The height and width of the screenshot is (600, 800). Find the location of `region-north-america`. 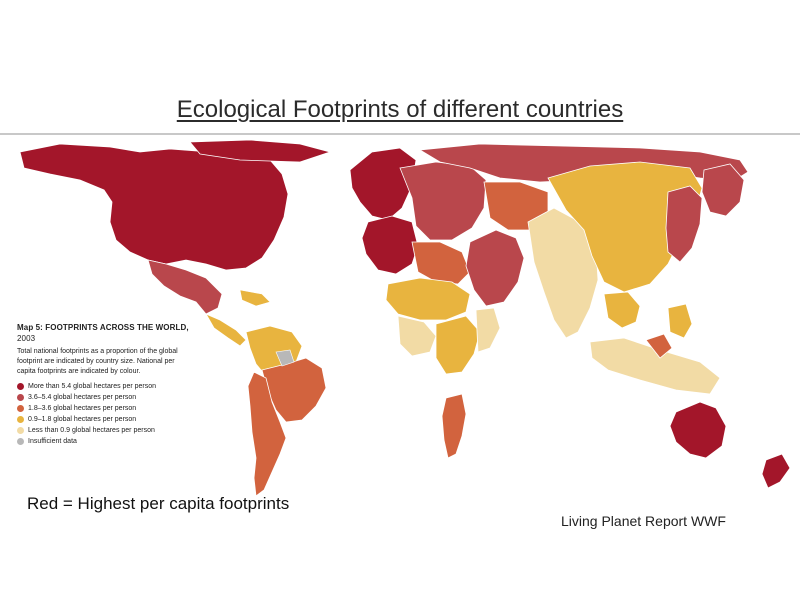

region-north-america is located at coordinates (154, 207).